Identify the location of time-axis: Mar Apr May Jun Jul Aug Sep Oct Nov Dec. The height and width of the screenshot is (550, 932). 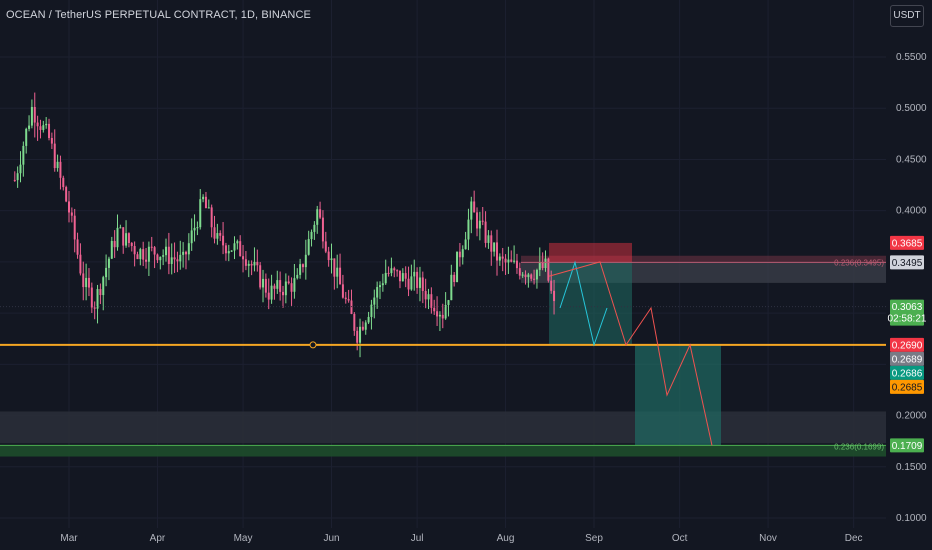
(461, 538).